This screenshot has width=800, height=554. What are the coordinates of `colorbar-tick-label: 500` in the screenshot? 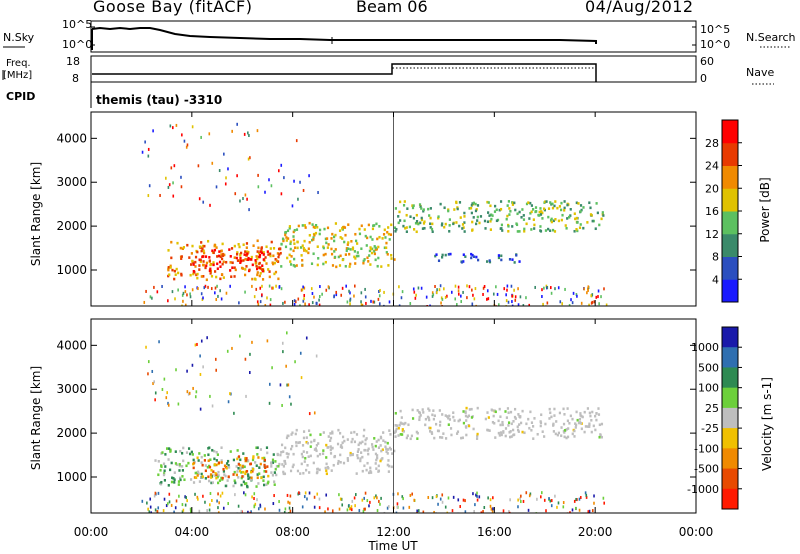 It's located at (708, 367).